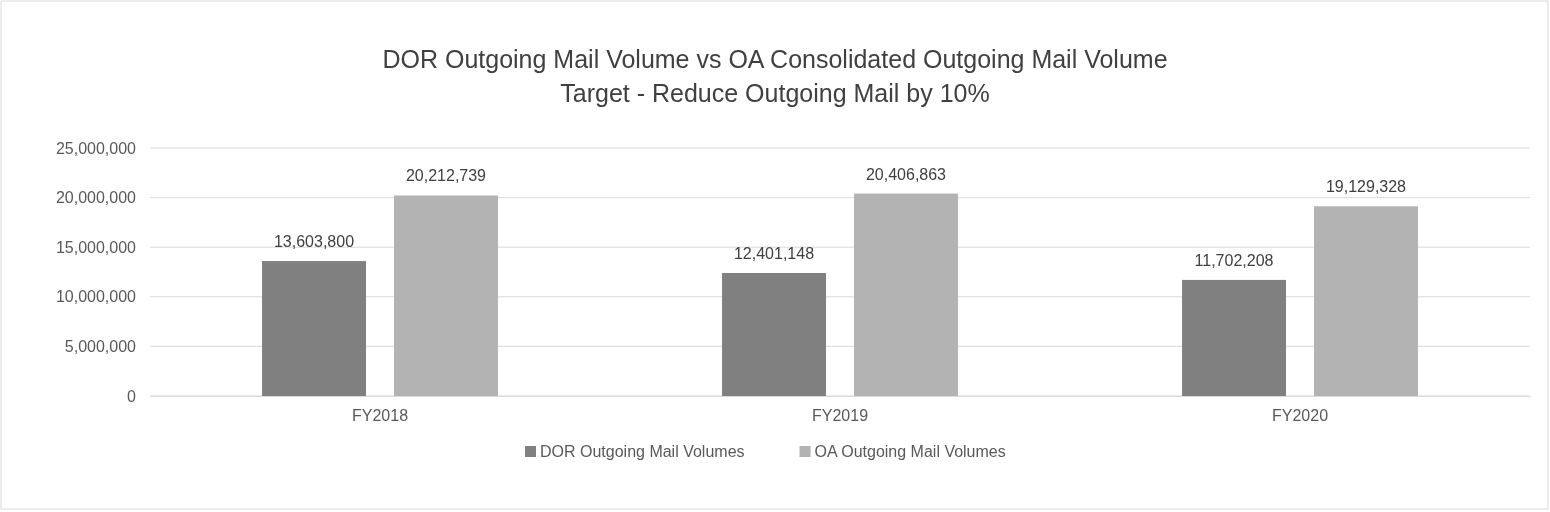  What do you see at coordinates (910, 451) in the screenshot?
I see `legend-label: OA Outgoing Mail Volumes` at bounding box center [910, 451].